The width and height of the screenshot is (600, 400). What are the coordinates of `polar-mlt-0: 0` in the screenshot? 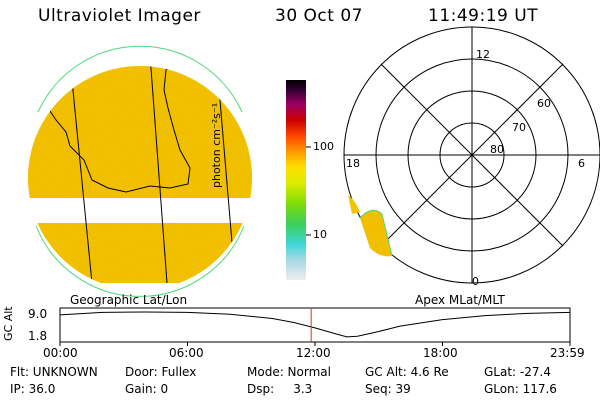 It's located at (475, 281).